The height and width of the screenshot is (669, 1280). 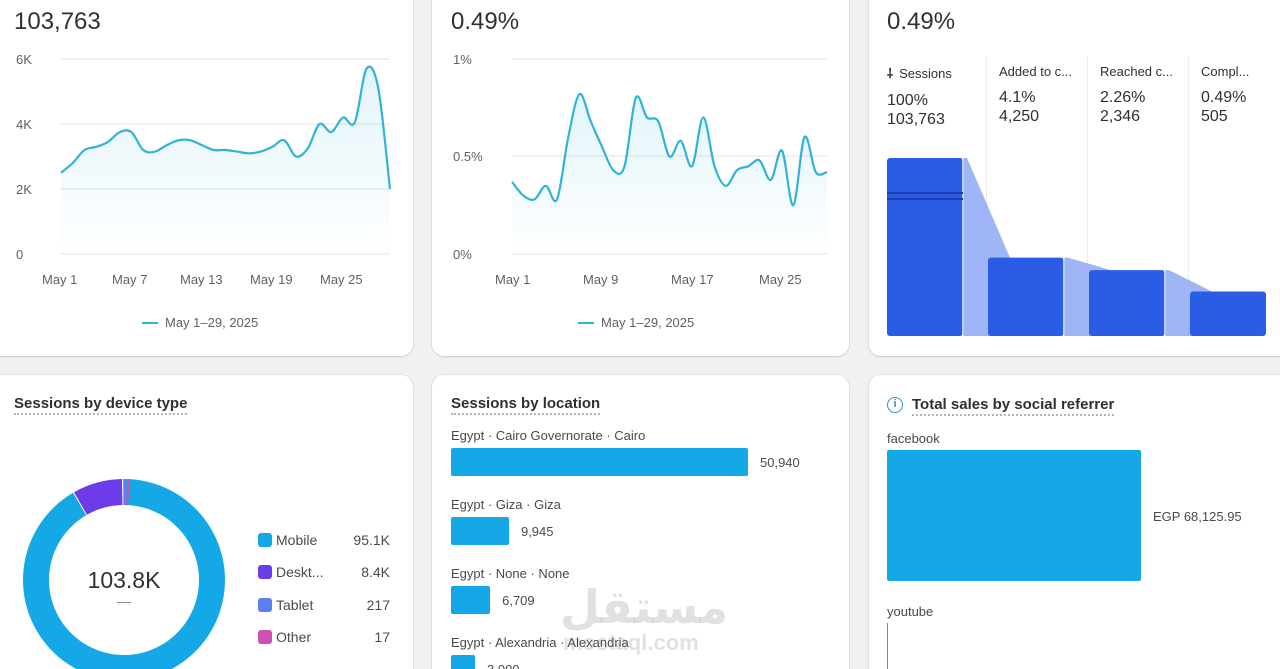 I want to click on donut-subtext: —, so click(x=124, y=601).